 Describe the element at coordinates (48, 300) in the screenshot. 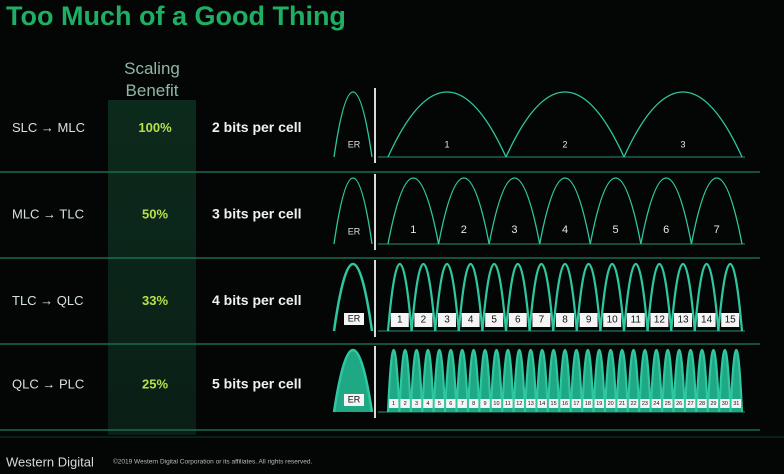

I see `transition-label: TLC → QLC` at that location.